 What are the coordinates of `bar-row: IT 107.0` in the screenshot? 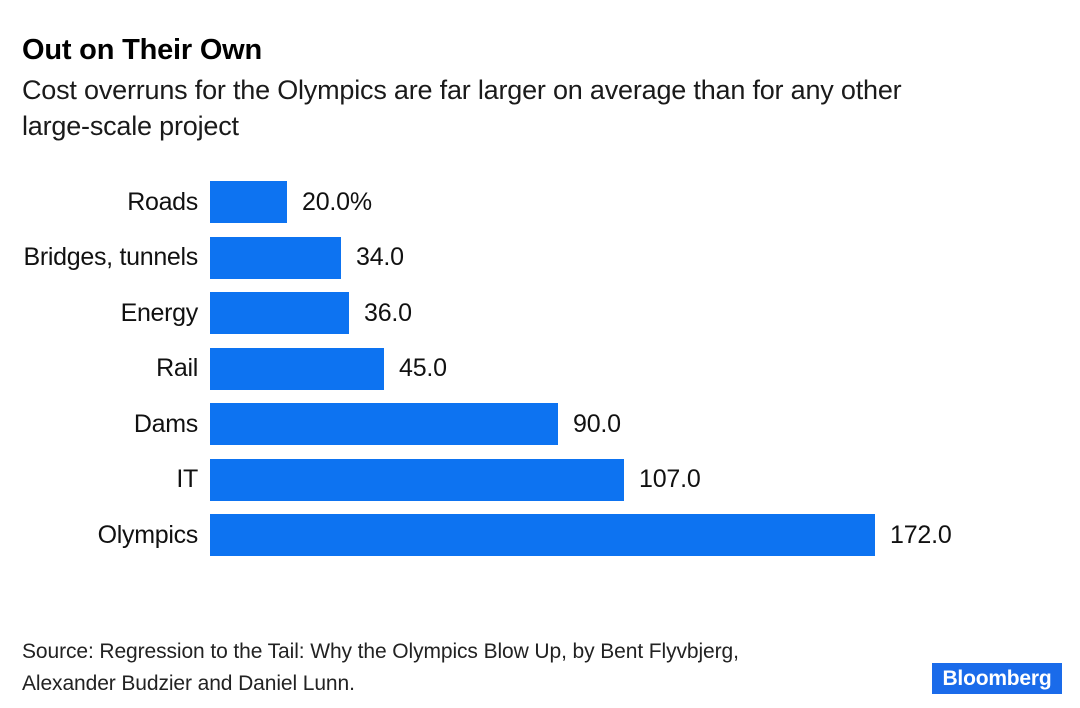 It's located at (540, 479).